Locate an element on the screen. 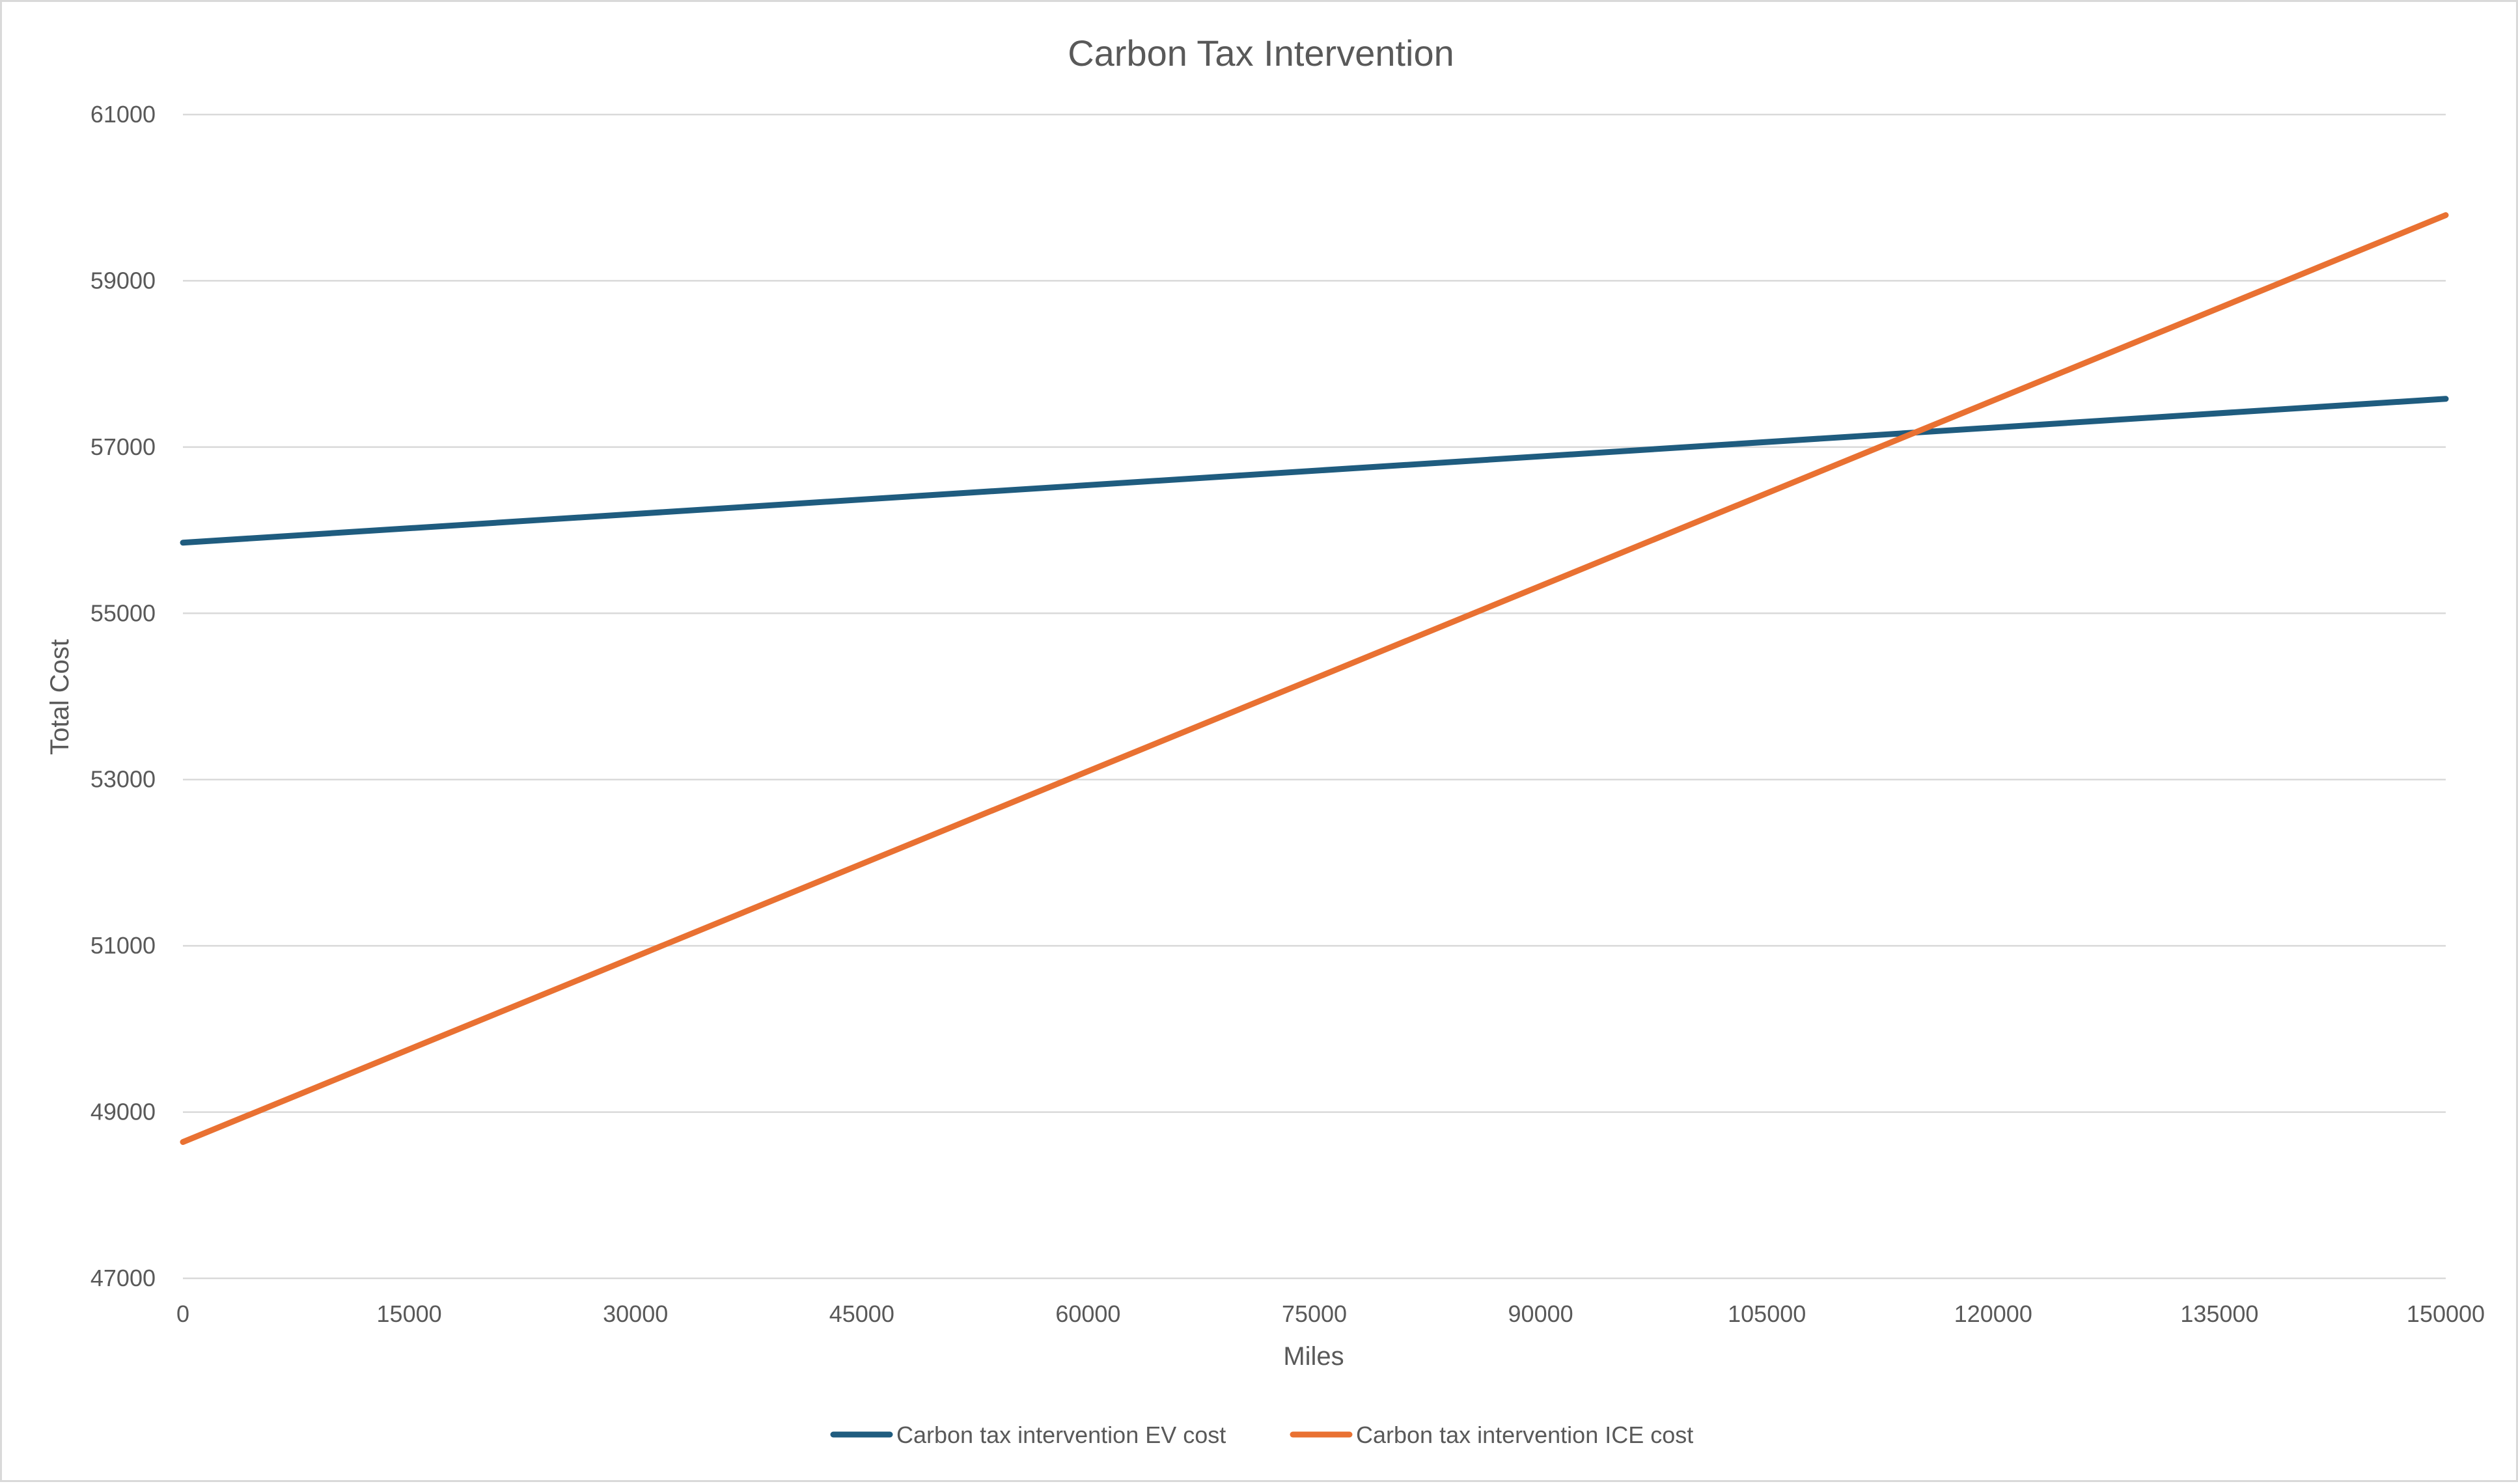  x-tick-label-120000: 120000 is located at coordinates (1993, 1313).